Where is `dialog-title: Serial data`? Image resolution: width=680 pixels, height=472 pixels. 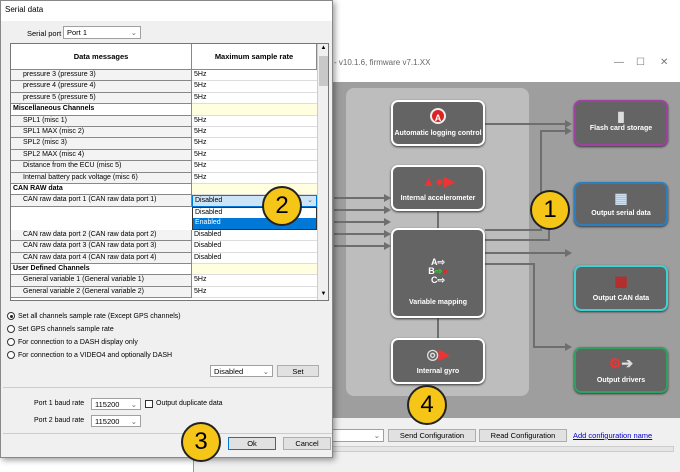
dialog-title: Serial data is located at coordinates (166, 11).